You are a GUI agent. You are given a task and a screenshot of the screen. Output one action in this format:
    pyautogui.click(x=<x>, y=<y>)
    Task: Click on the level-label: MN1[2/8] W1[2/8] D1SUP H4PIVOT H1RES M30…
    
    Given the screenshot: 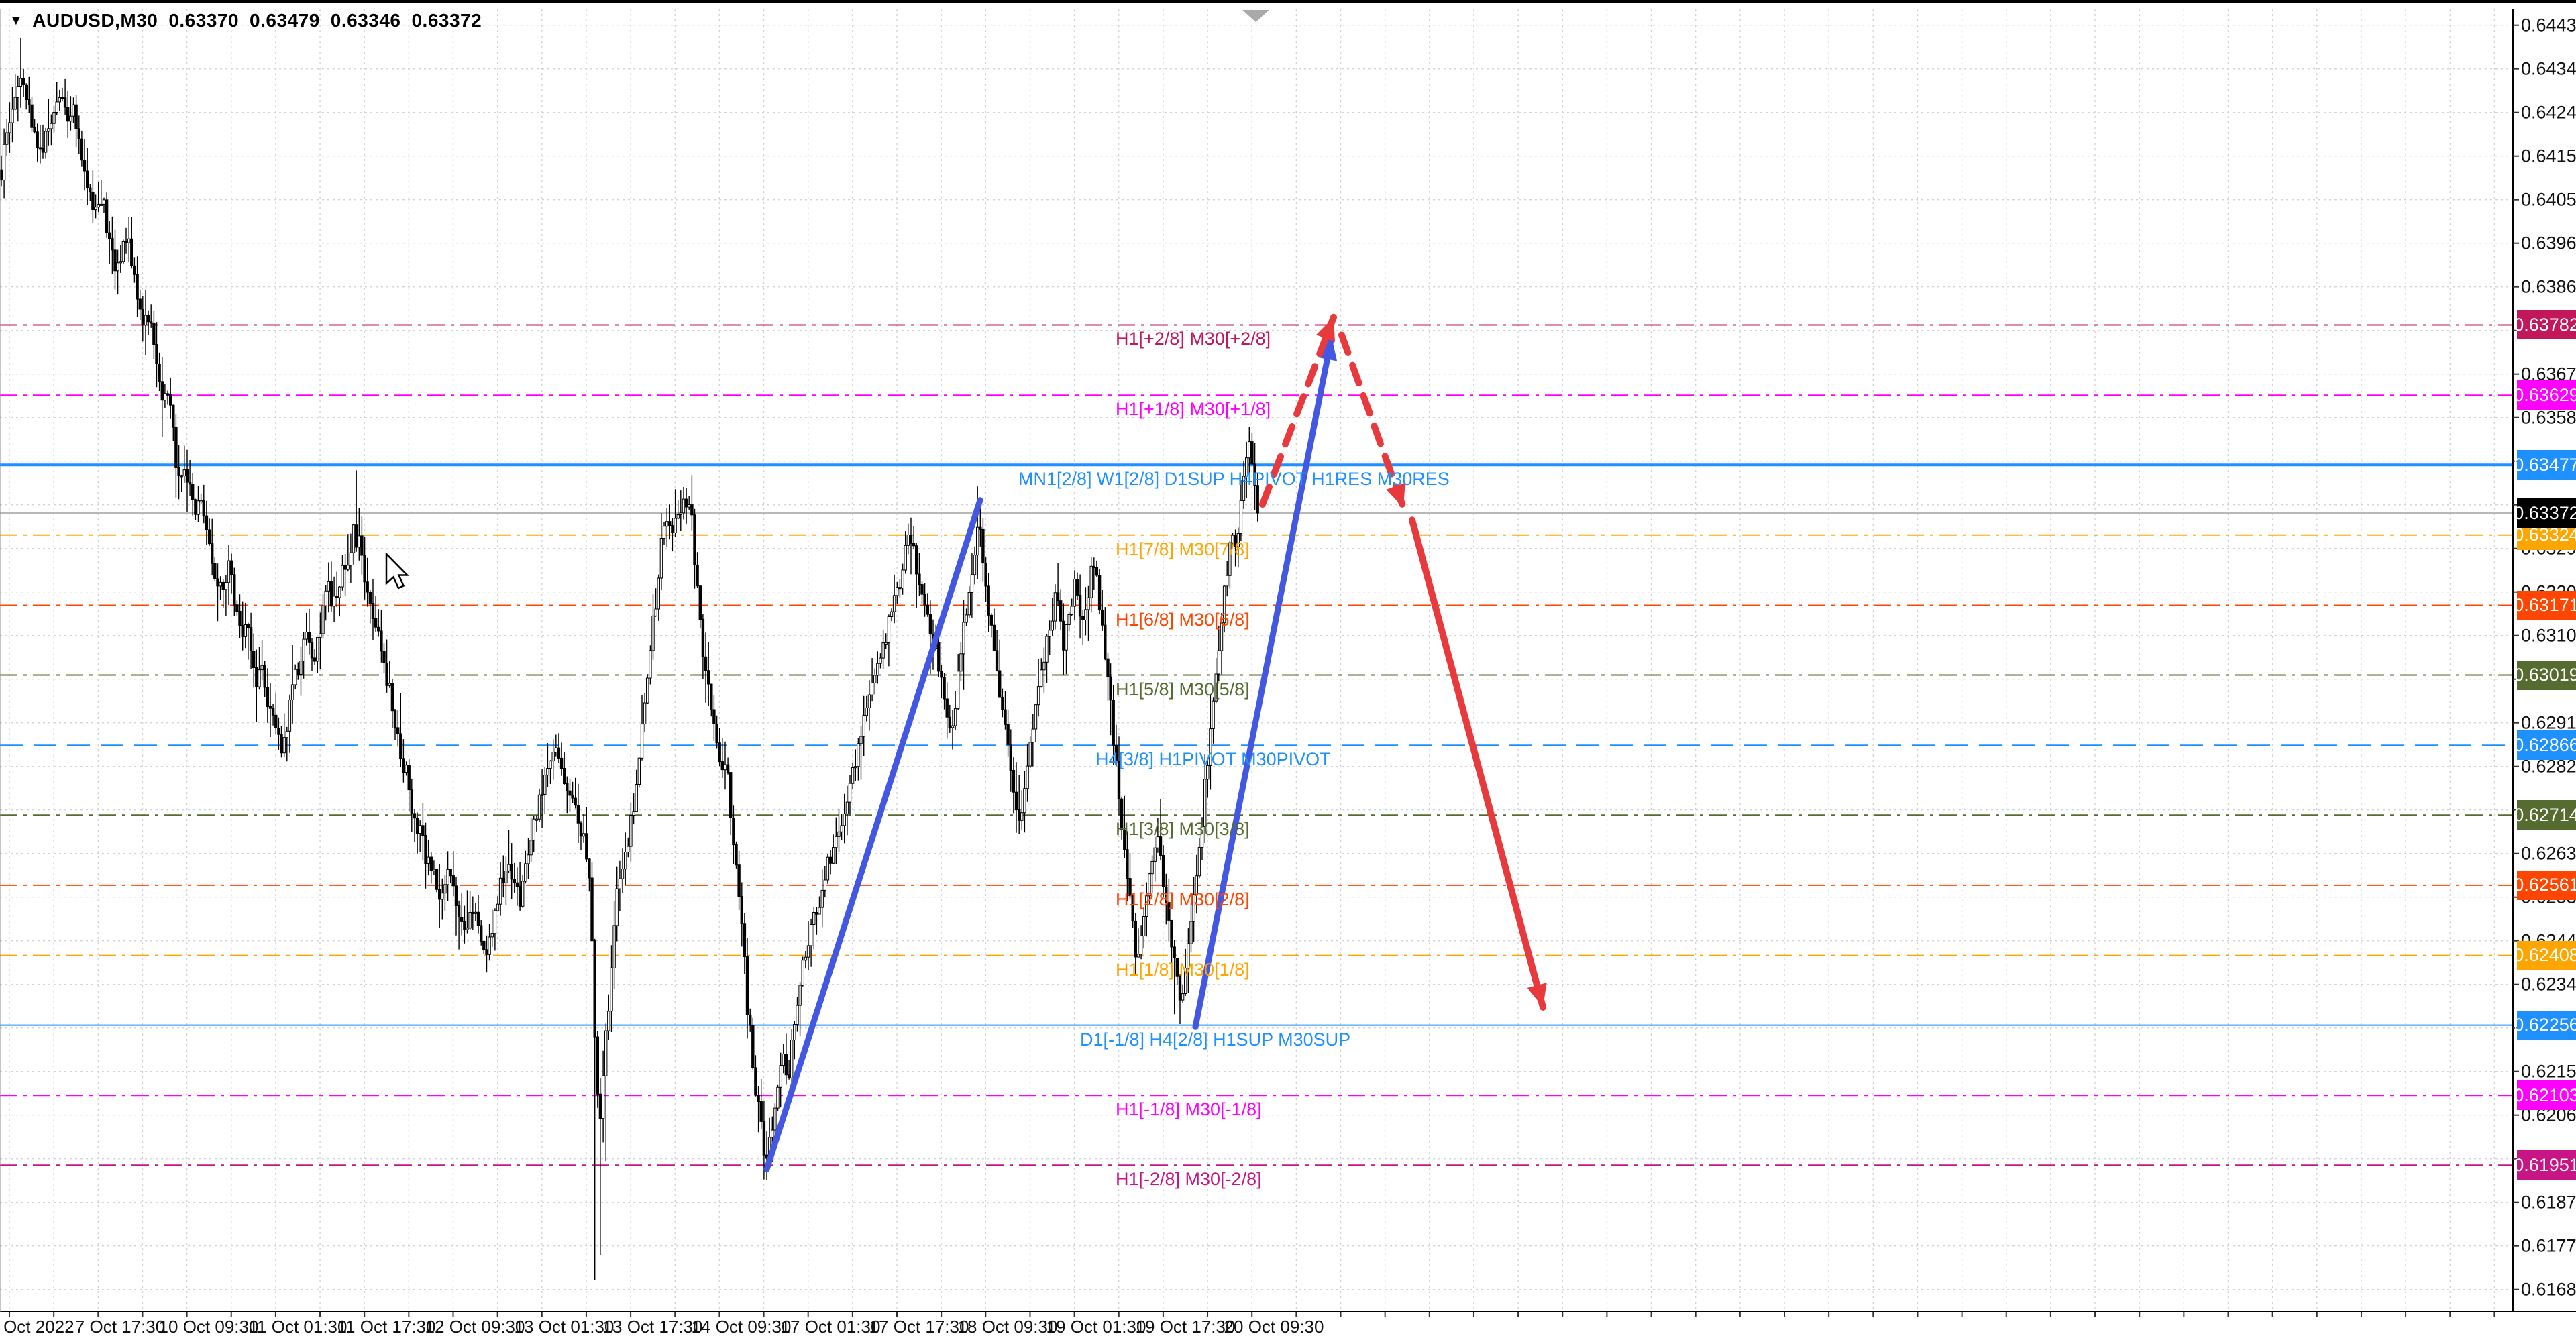 What is the action you would take?
    pyautogui.click(x=1234, y=480)
    